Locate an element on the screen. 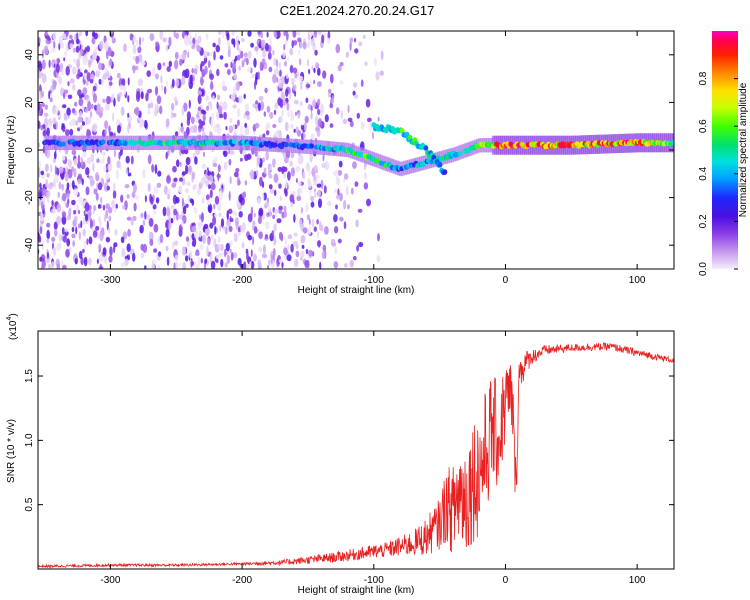  ridge-point is located at coordinates (125, 143).